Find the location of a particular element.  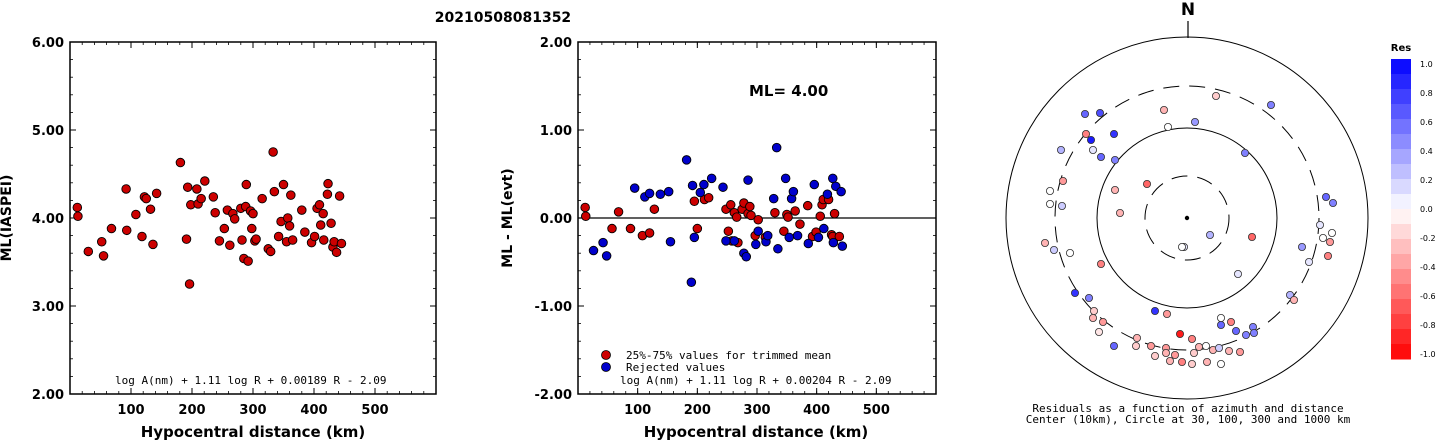

ml-value-text: ML= 4.00 is located at coordinates (788, 91).